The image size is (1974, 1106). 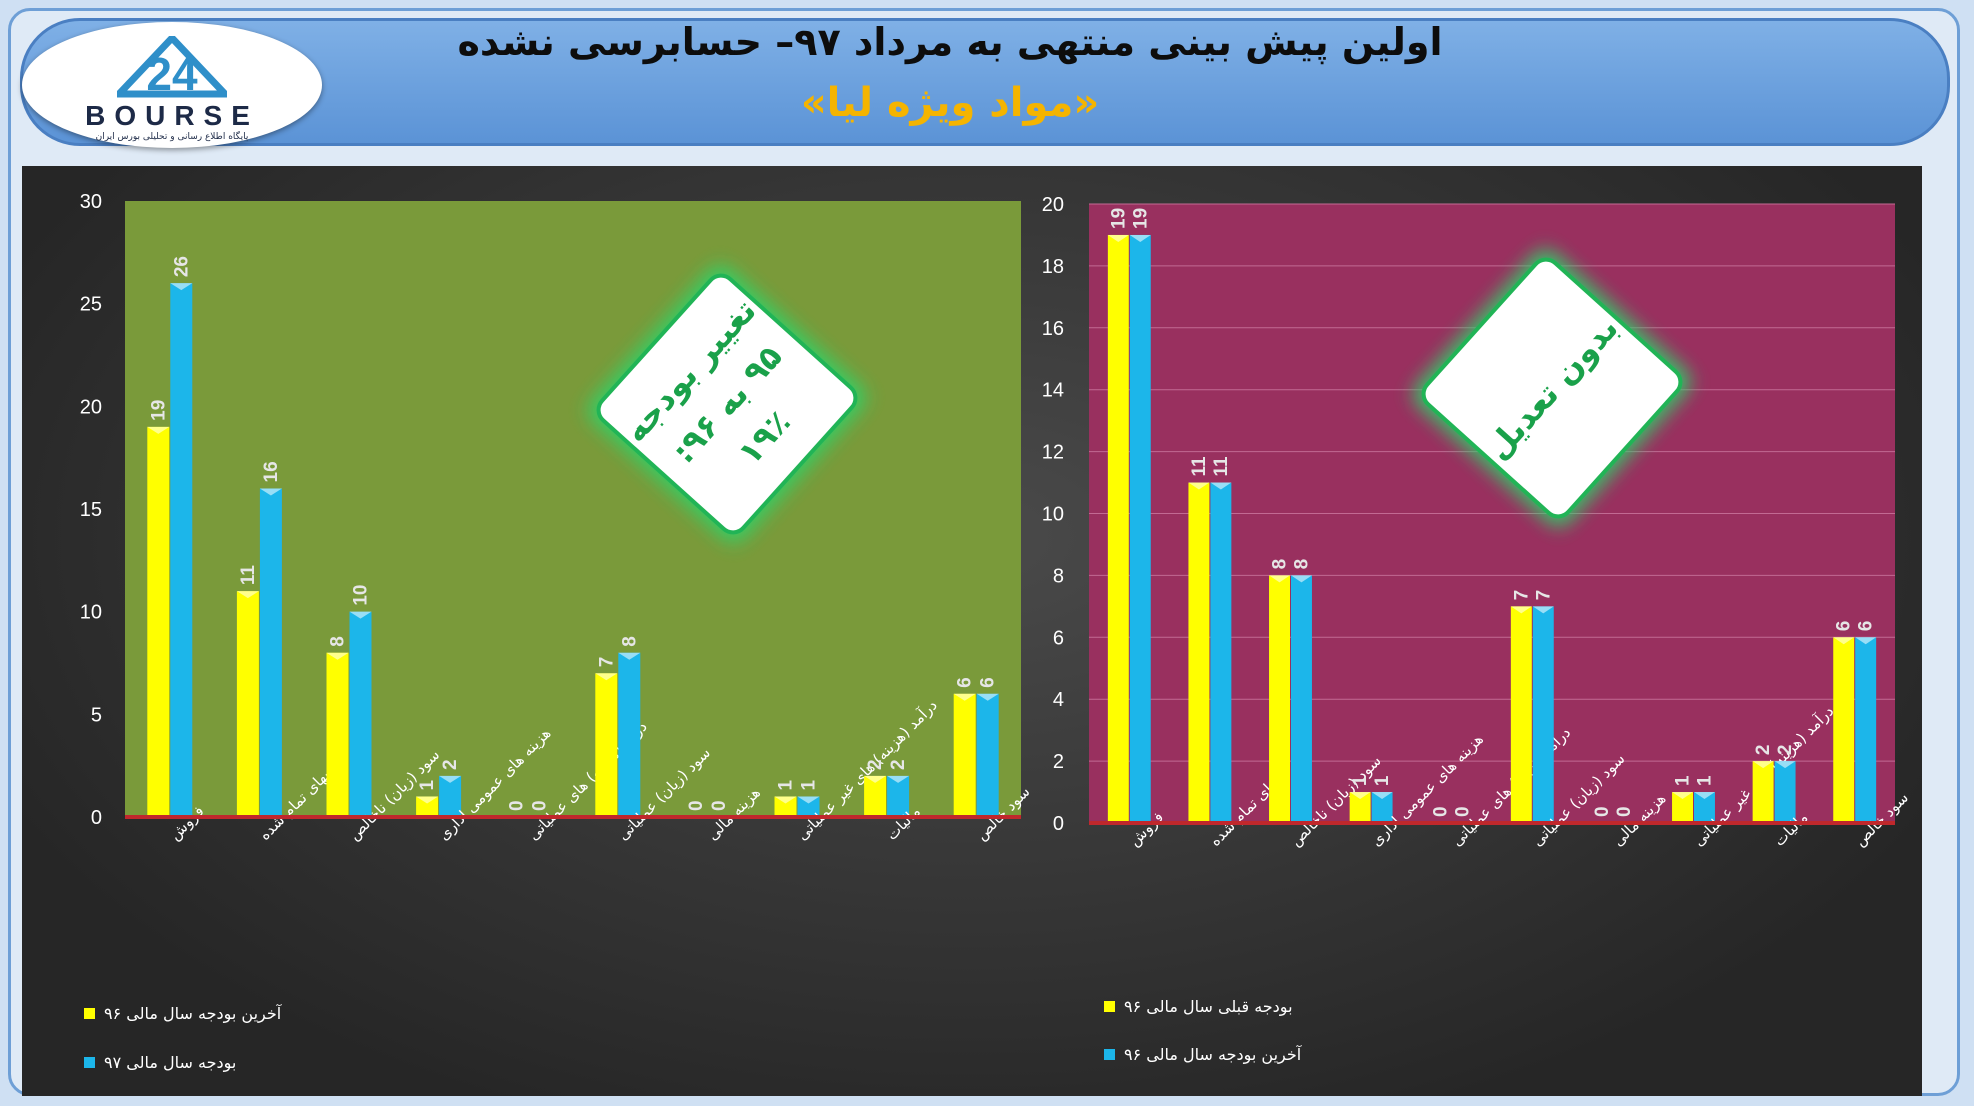 What do you see at coordinates (361, 595) in the screenshot?
I see `data-label: 10` at bounding box center [361, 595].